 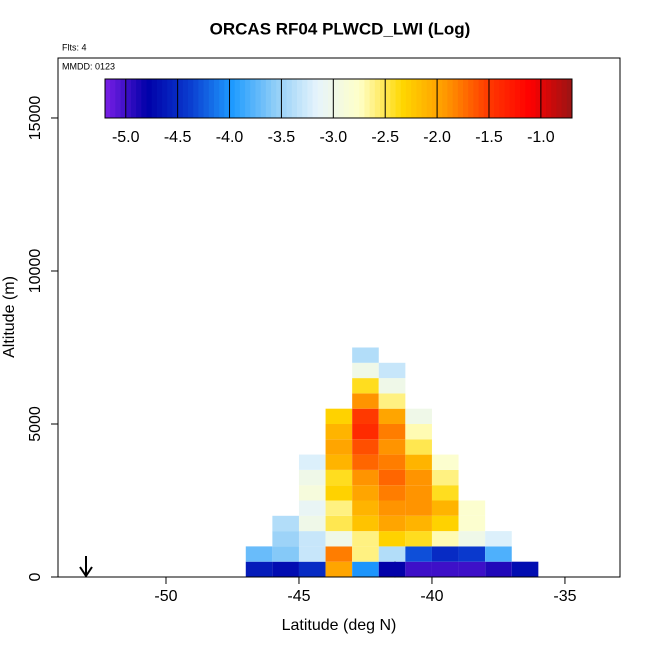 I want to click on x-tick-label: -45, so click(x=298, y=596).